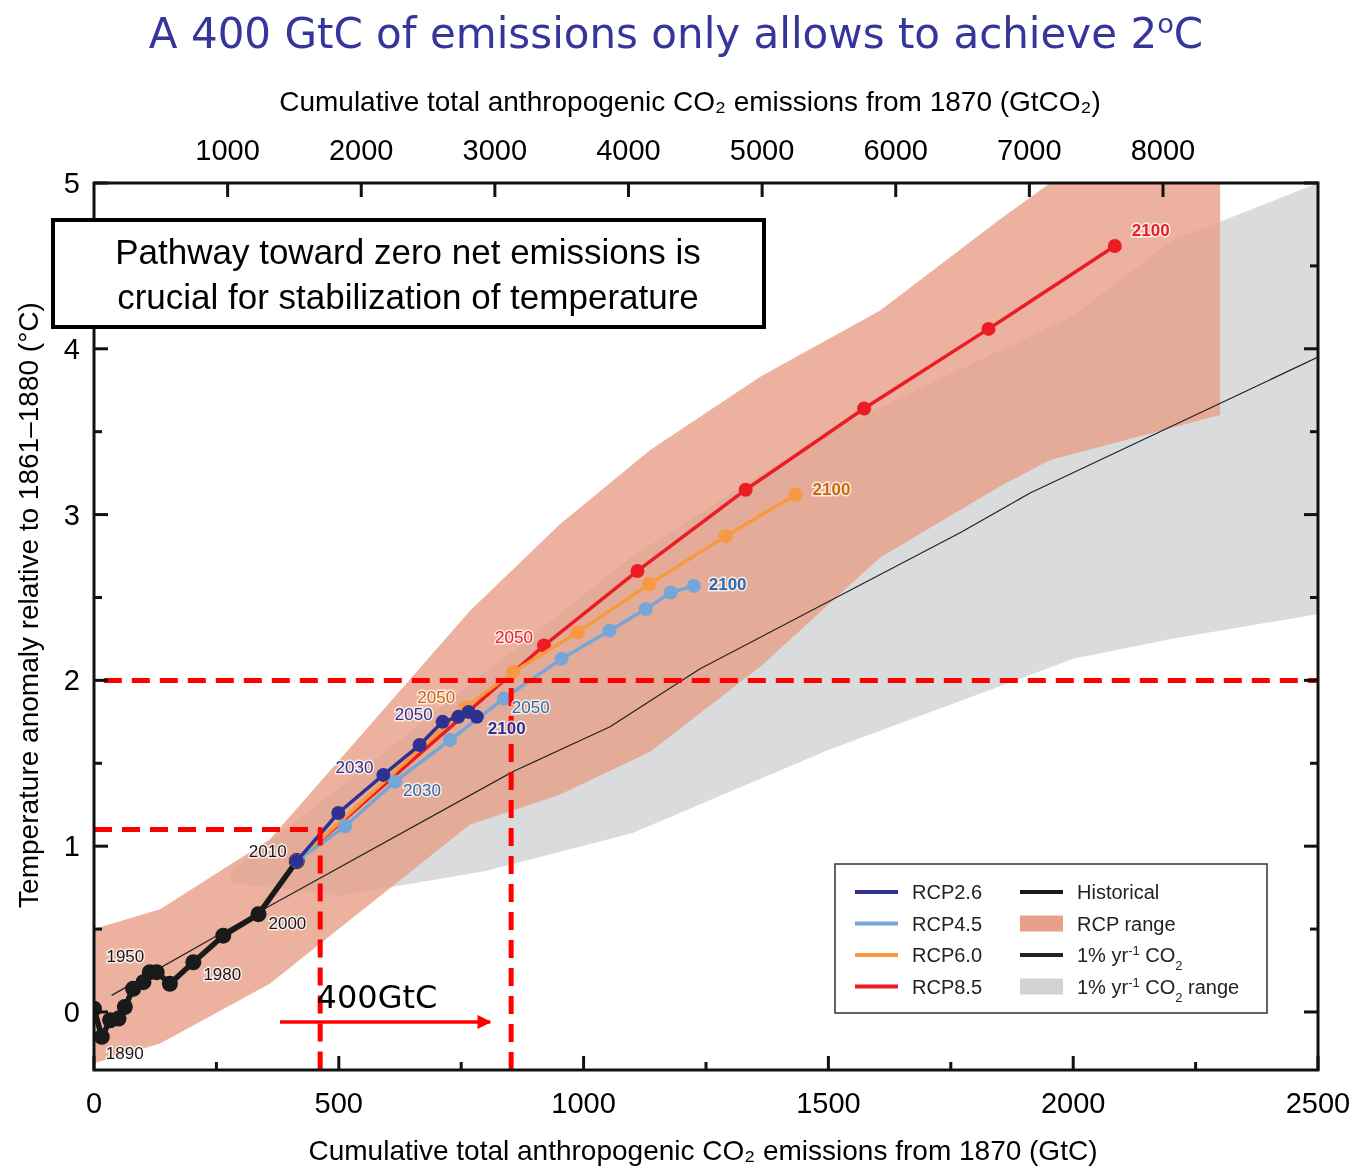 This screenshot has width=1352, height=1167. I want to click on annotation: 1980, so click(222, 975).